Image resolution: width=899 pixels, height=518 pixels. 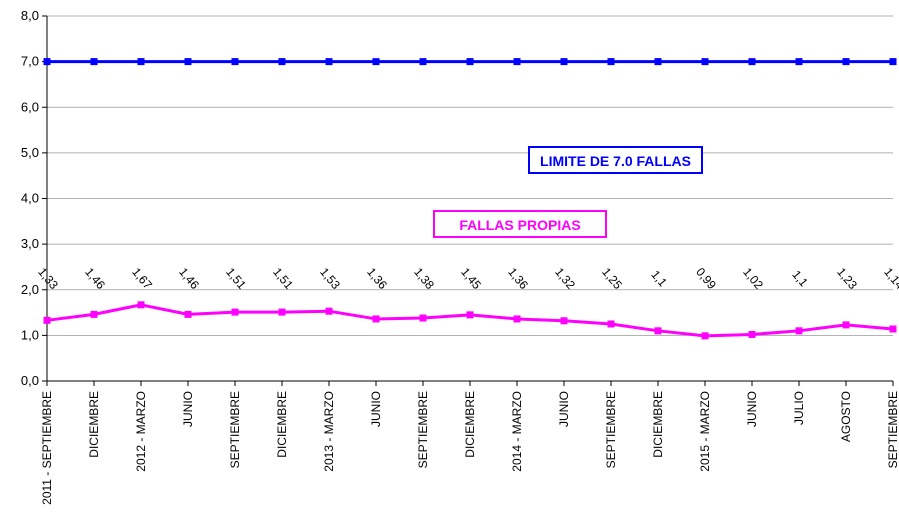 What do you see at coordinates (705, 431) in the screenshot?
I see `x-tick-label: 2015 - MARZO` at bounding box center [705, 431].